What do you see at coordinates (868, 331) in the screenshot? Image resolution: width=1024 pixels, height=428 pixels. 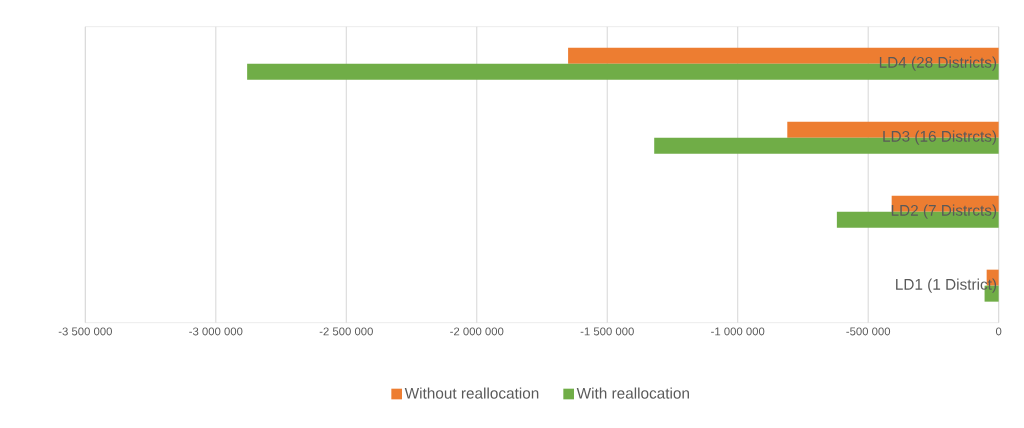 I see `x-tick-label: -500 000` at bounding box center [868, 331].